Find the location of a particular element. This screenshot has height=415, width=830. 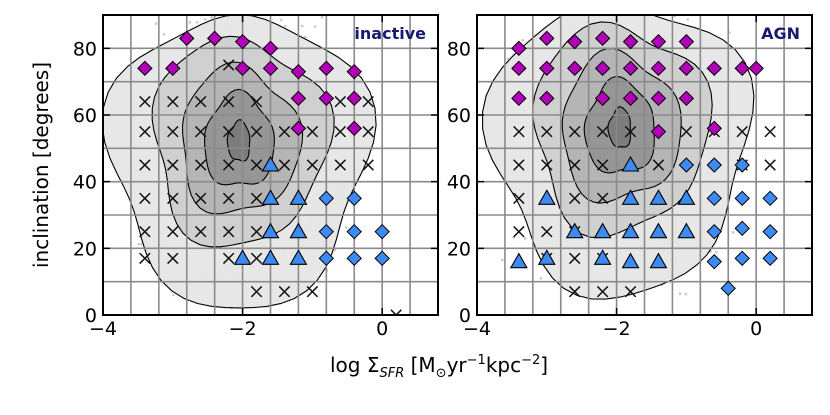

series-diamonds-blue is located at coordinates (354, 228).